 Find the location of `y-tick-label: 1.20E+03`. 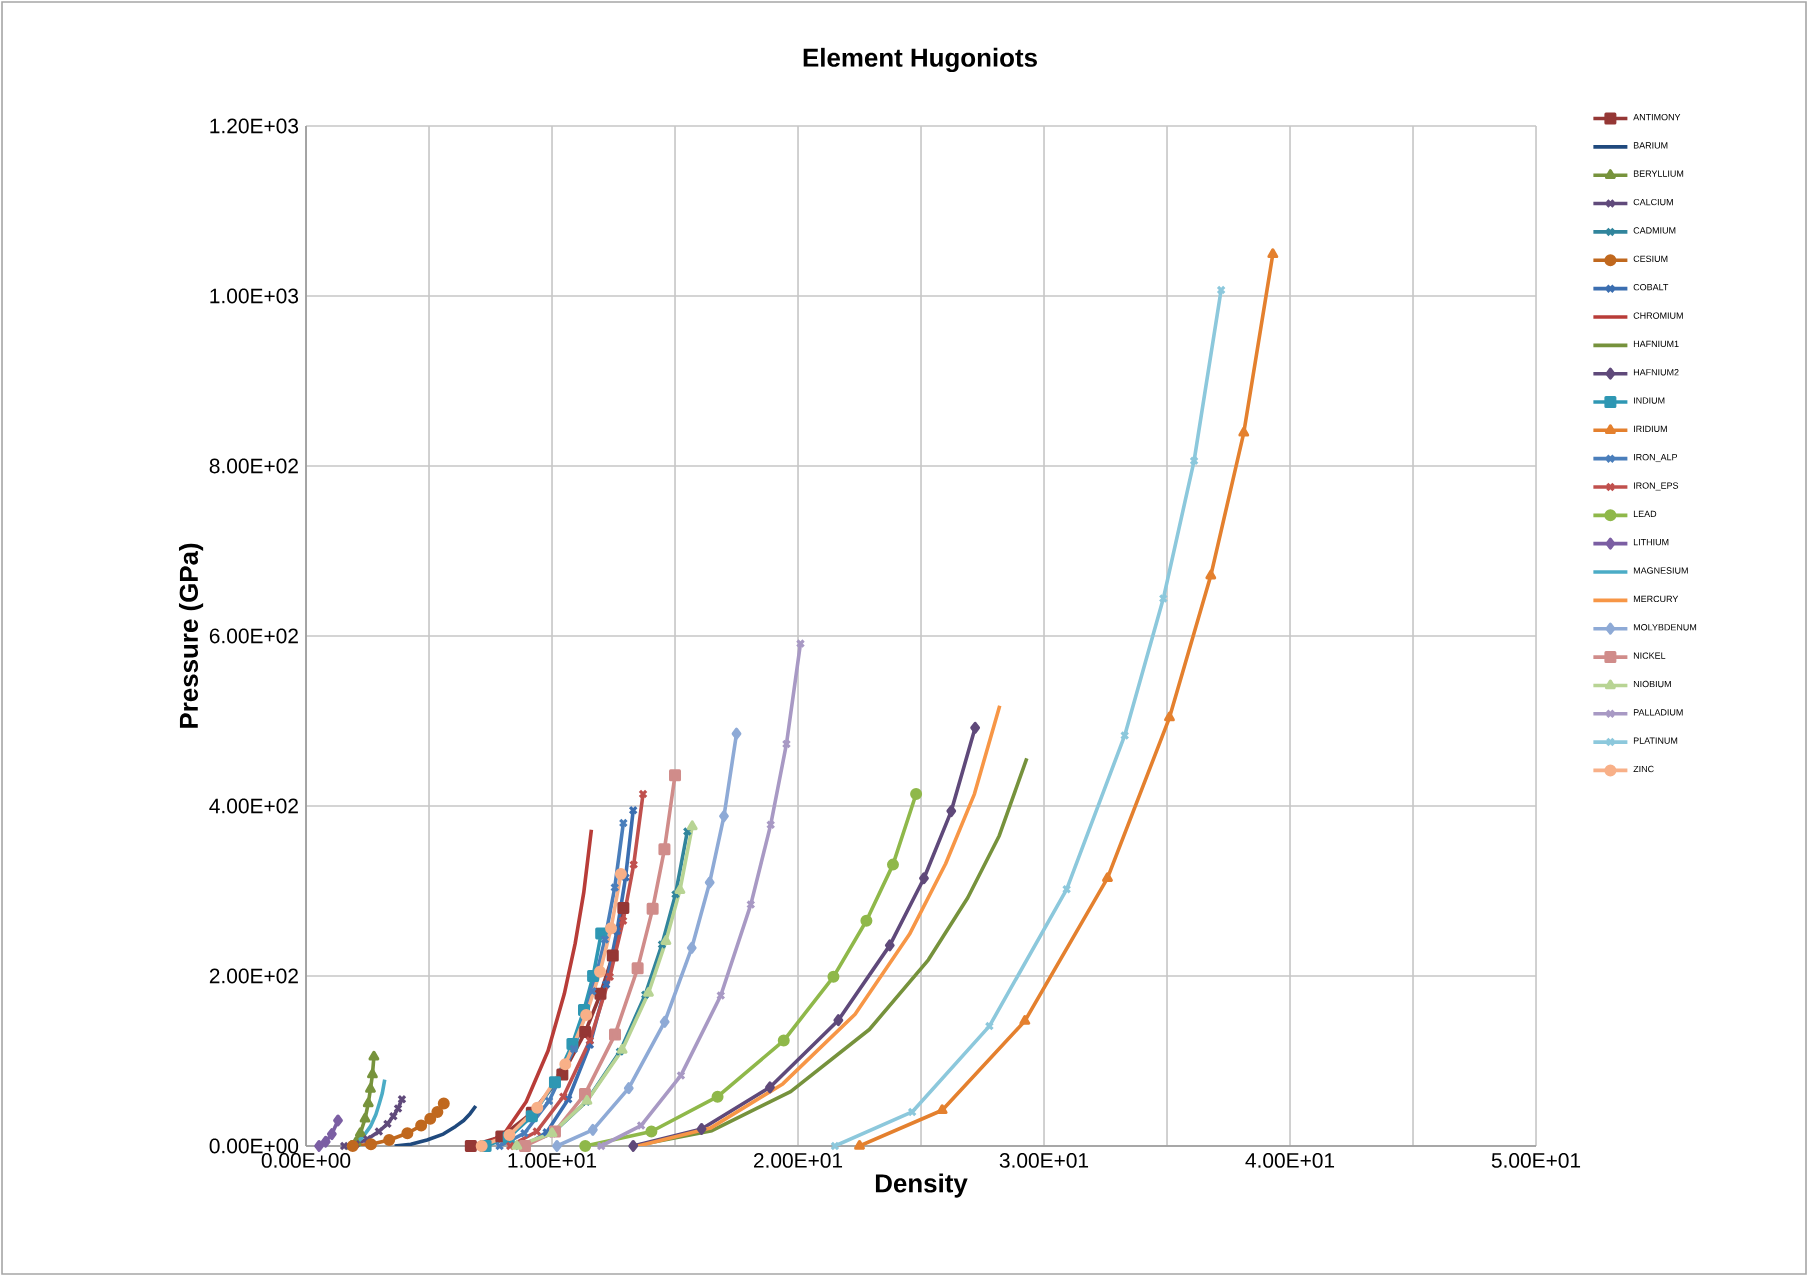

y-tick-label: 1.20E+03 is located at coordinates (254, 126).